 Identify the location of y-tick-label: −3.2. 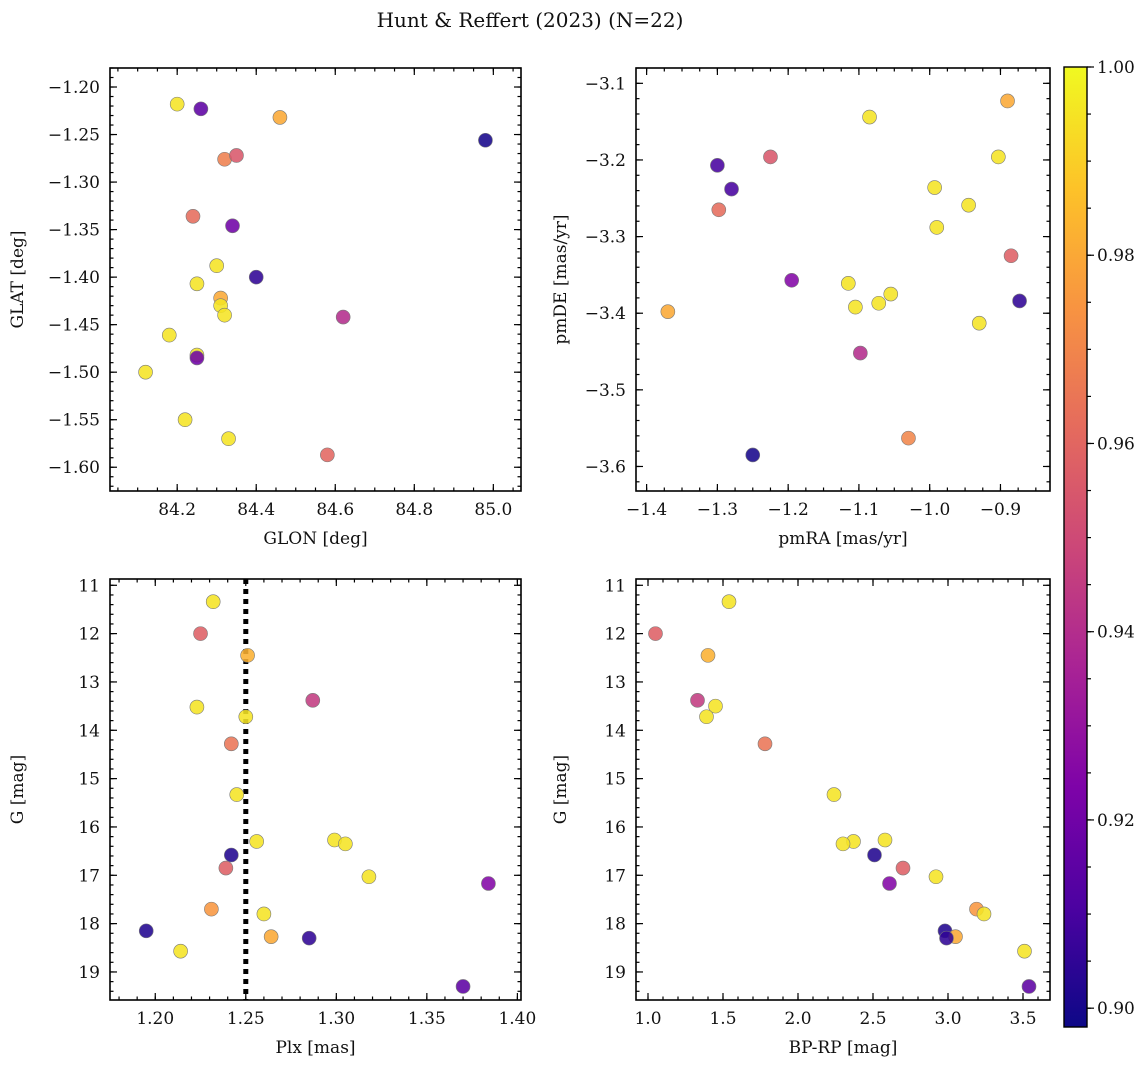
(605, 161).